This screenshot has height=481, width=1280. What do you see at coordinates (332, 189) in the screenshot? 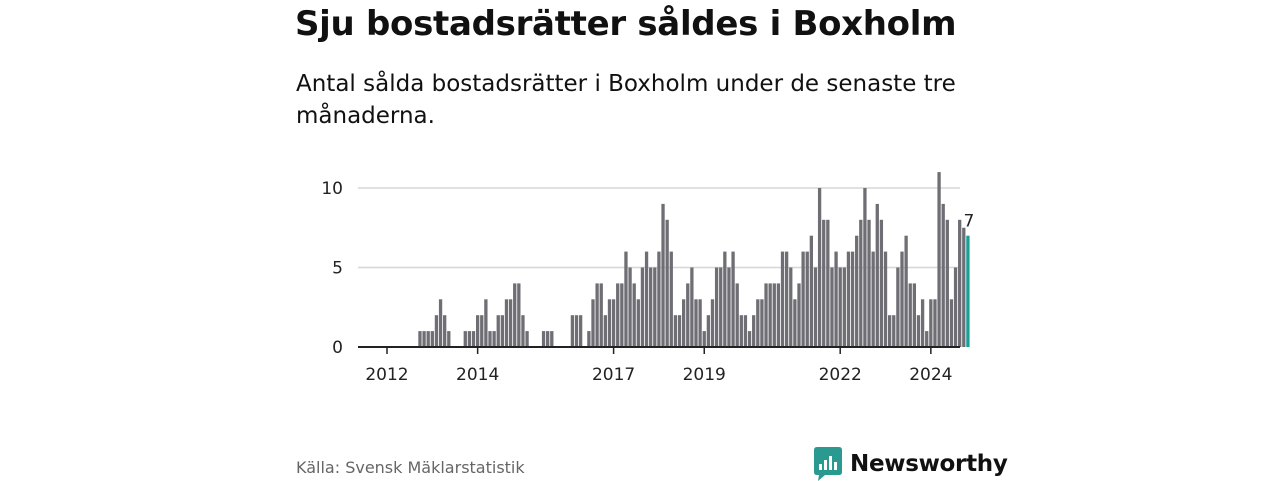
I see `y-tick-label: 10` at bounding box center [332, 189].